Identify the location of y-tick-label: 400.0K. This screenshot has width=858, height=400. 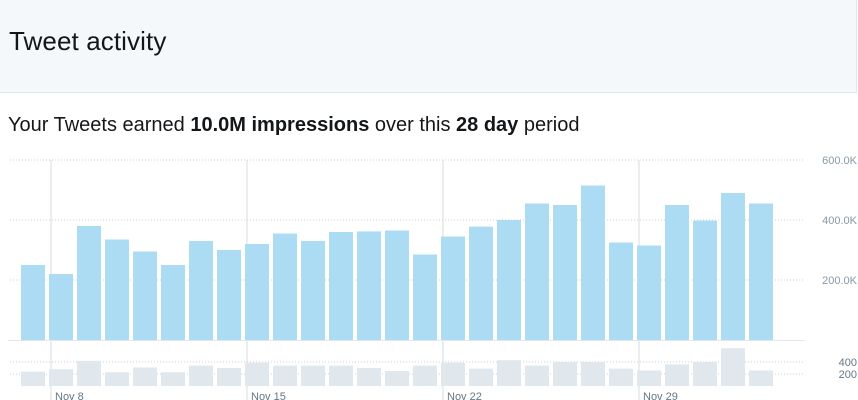
(840, 221).